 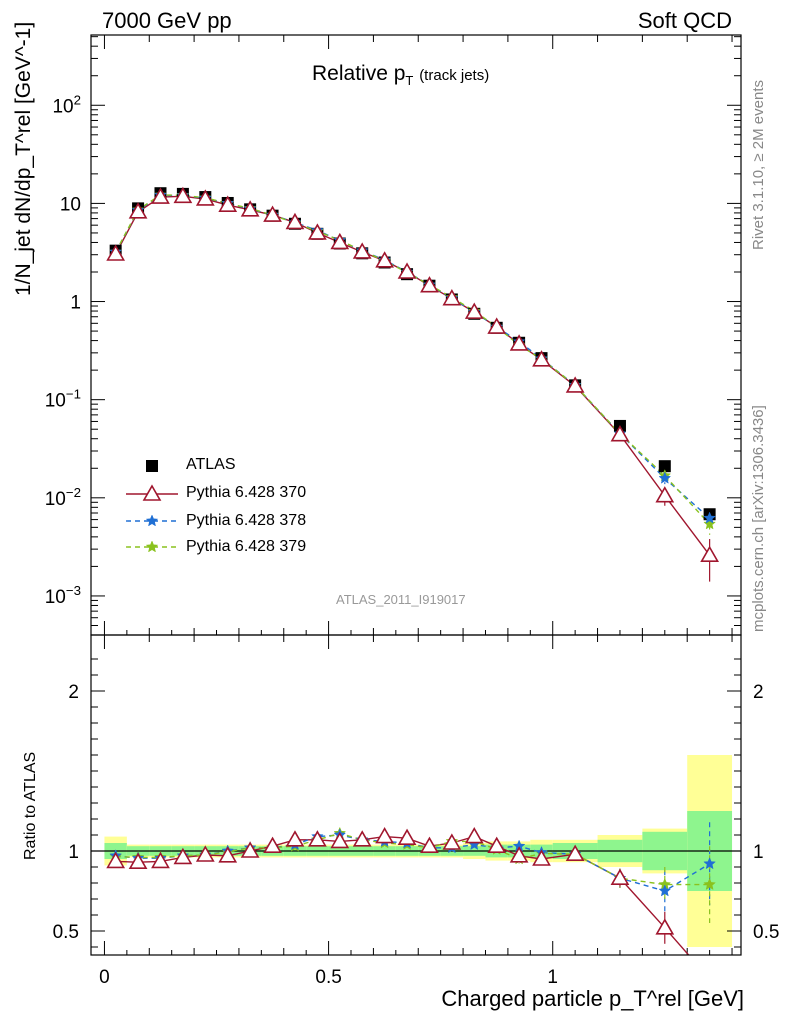 I want to click on ratio-y-tick-label-right: 1, so click(x=758, y=852).